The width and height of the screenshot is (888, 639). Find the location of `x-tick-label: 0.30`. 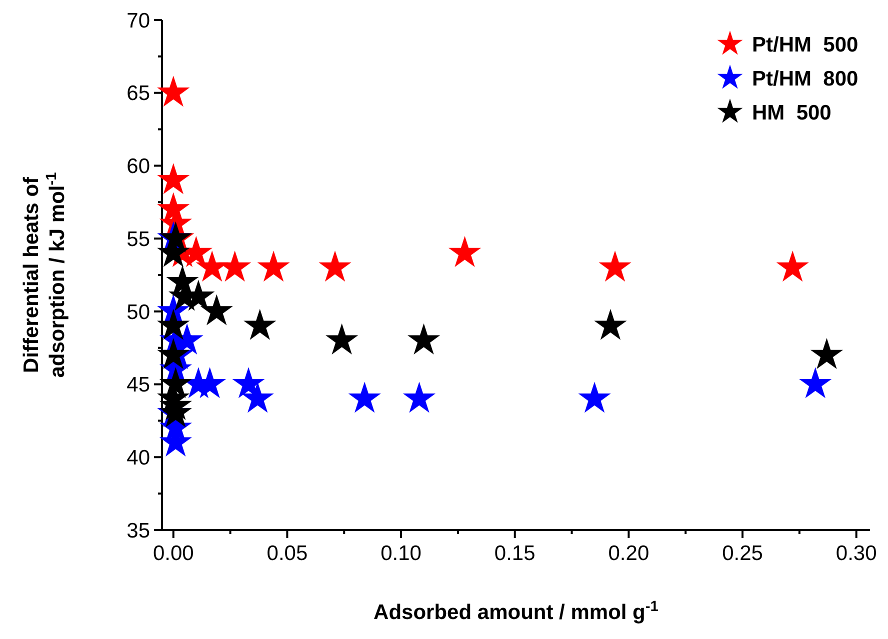

x-tick-label: 0.30 is located at coordinates (856, 553).